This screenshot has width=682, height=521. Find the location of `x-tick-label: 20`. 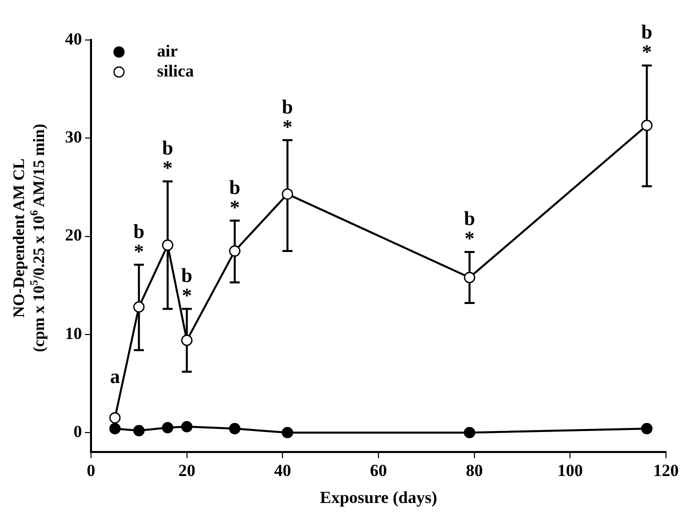

x-tick-label: 20 is located at coordinates (187, 470).